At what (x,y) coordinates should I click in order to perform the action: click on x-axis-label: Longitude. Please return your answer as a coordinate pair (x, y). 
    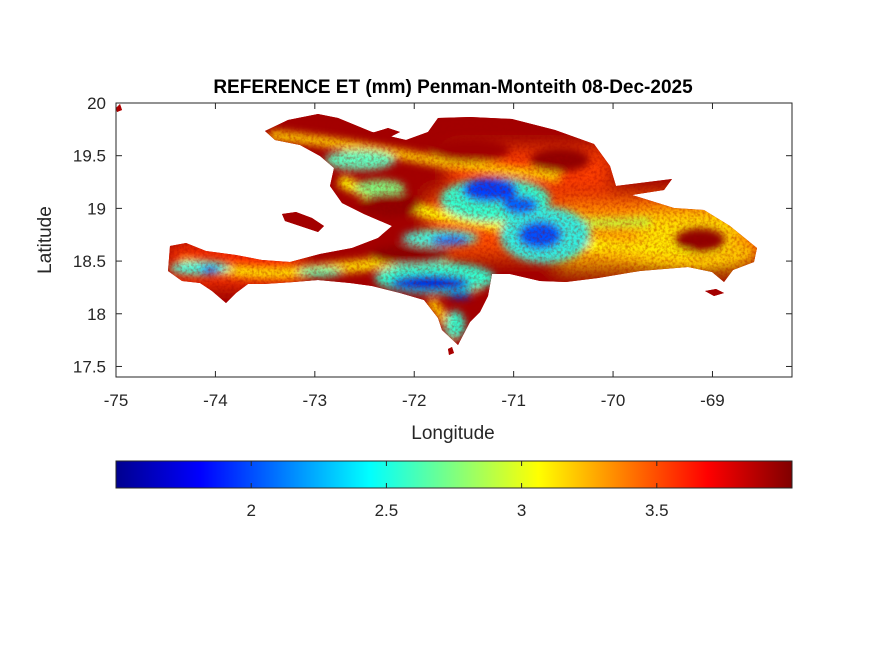
    Looking at the image, I should click on (452, 433).